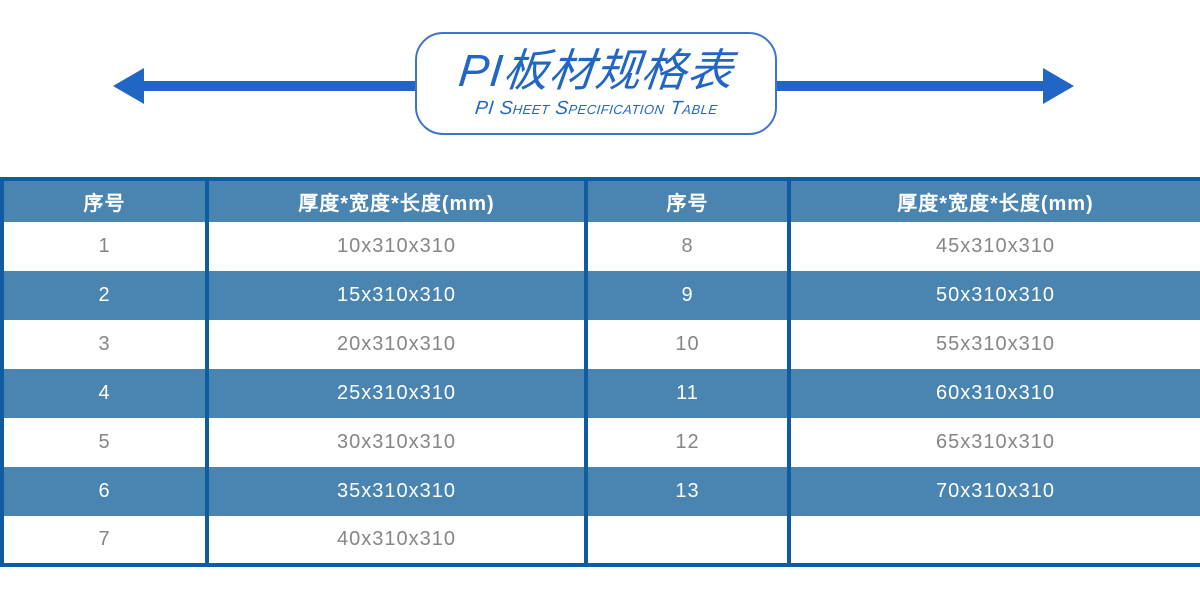 This screenshot has height=608, width=1200. I want to click on table-cell: 25x310x310, so click(395, 393).